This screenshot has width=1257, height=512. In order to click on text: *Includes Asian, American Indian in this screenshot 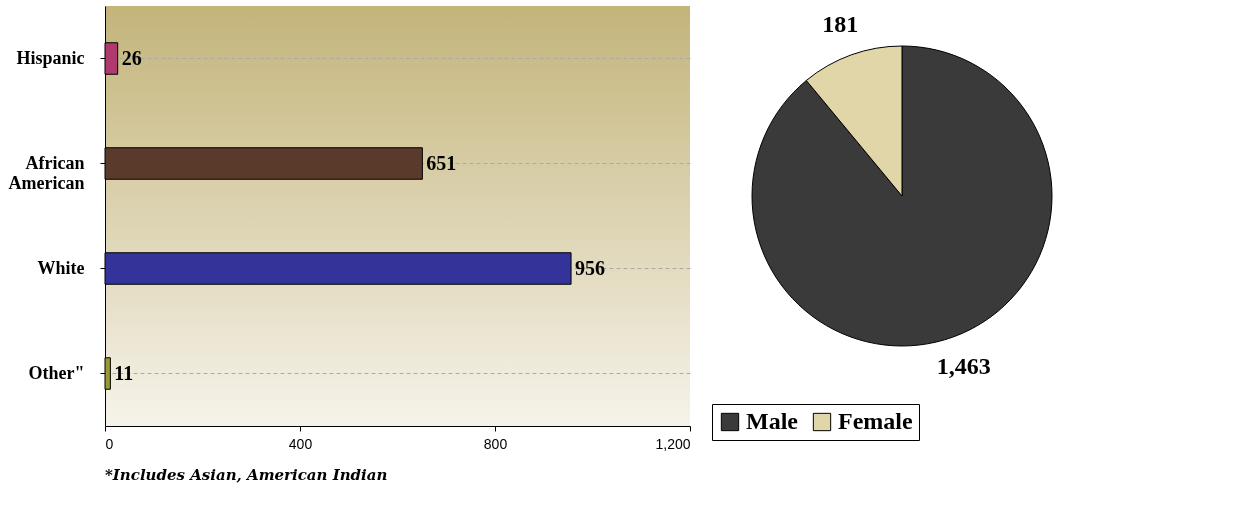, I will do `click(246, 475)`.